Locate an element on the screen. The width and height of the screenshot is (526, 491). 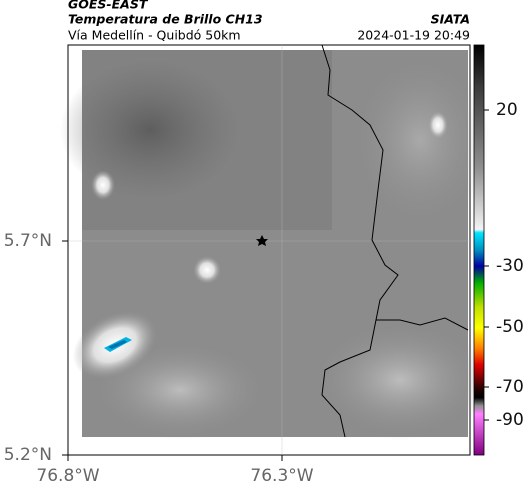
title: GOES-EAST is located at coordinates (108, 6).